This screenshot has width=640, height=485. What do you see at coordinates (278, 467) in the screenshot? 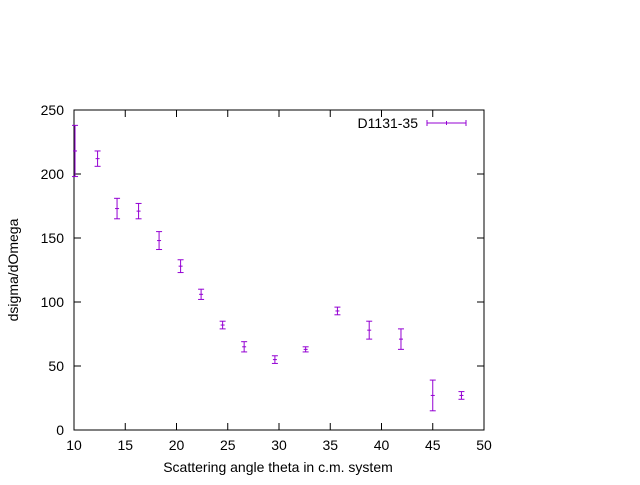
I see `x-axis-label: Scattering angle theta in c.m. system` at bounding box center [278, 467].